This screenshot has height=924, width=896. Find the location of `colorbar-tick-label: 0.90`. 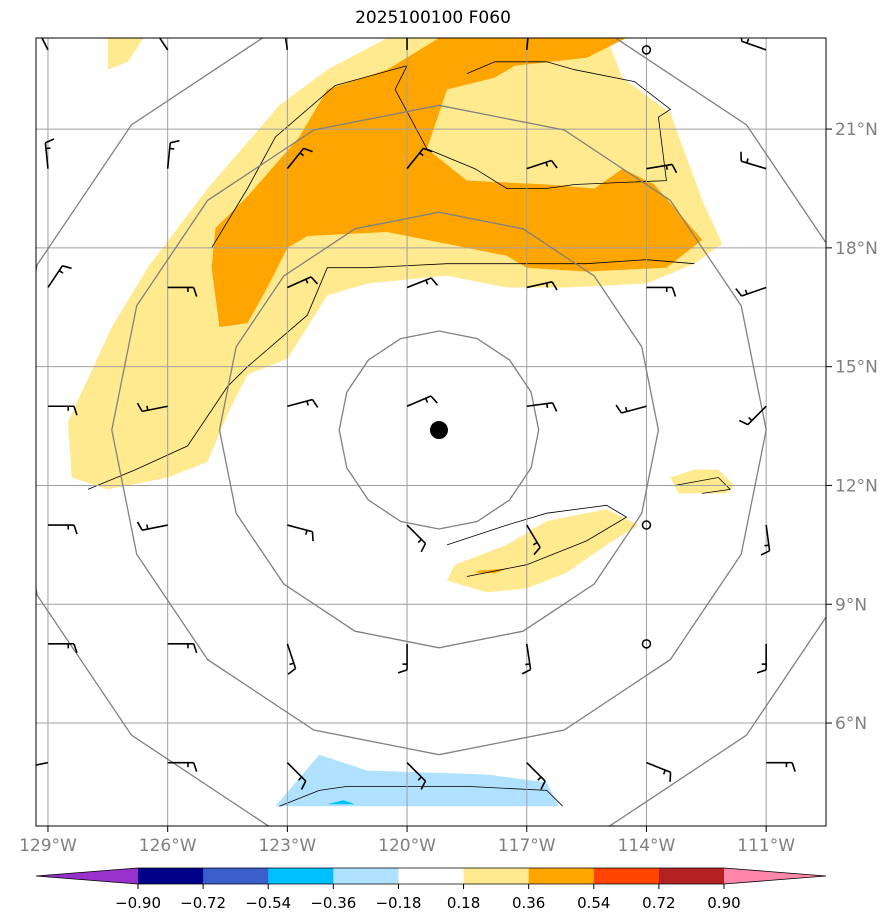

colorbar-tick-label: 0.90 is located at coordinates (723, 903).